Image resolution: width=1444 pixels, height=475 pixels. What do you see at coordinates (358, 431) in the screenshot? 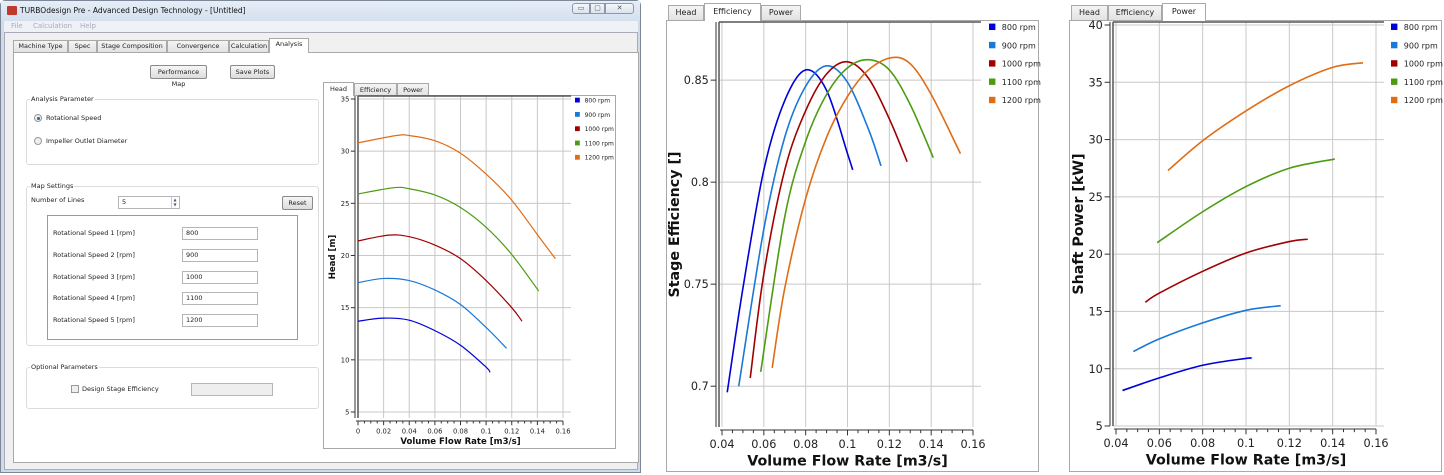
I see `x-tick-label: 0` at bounding box center [358, 431].